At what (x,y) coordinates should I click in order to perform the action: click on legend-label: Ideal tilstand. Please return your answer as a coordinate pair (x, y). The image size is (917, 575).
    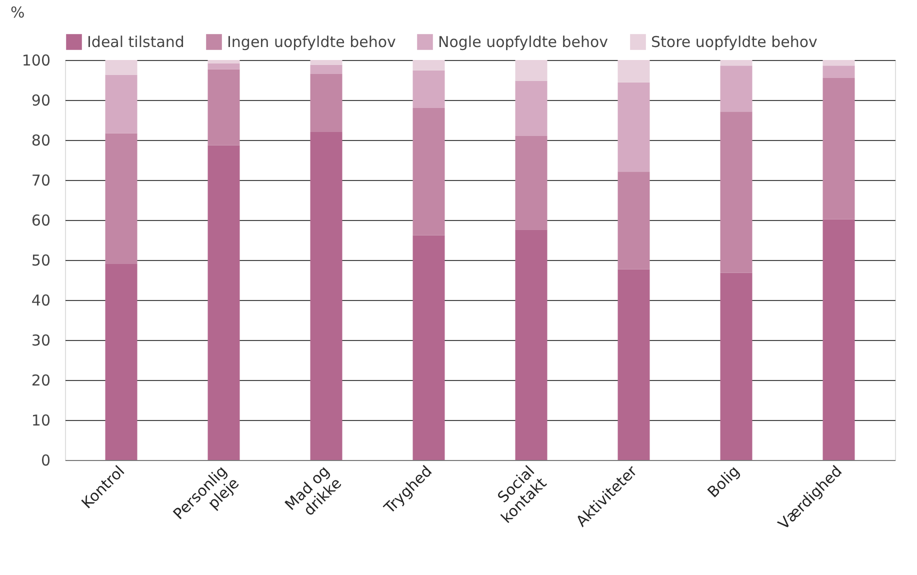
    Looking at the image, I should click on (135, 42).